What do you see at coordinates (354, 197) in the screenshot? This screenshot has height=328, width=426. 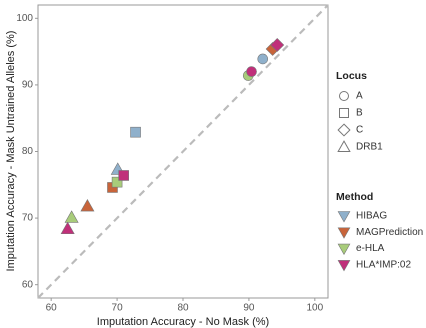 I see `legend-title: Method` at bounding box center [354, 197].